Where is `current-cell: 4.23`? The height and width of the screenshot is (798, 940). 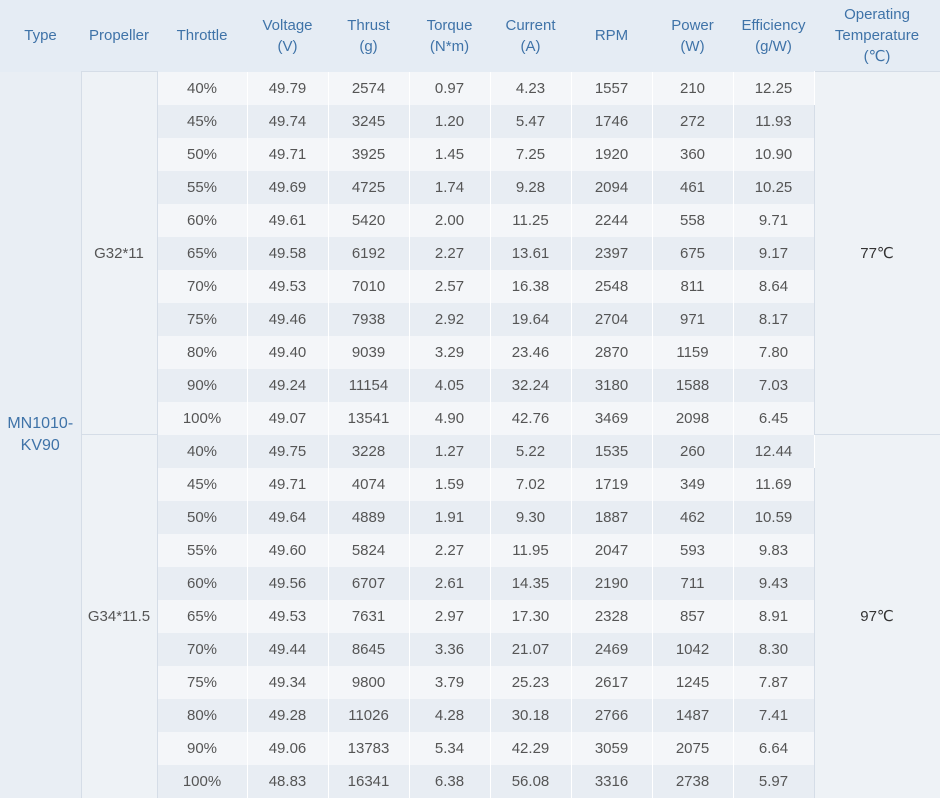 current-cell: 4.23 is located at coordinates (531, 88).